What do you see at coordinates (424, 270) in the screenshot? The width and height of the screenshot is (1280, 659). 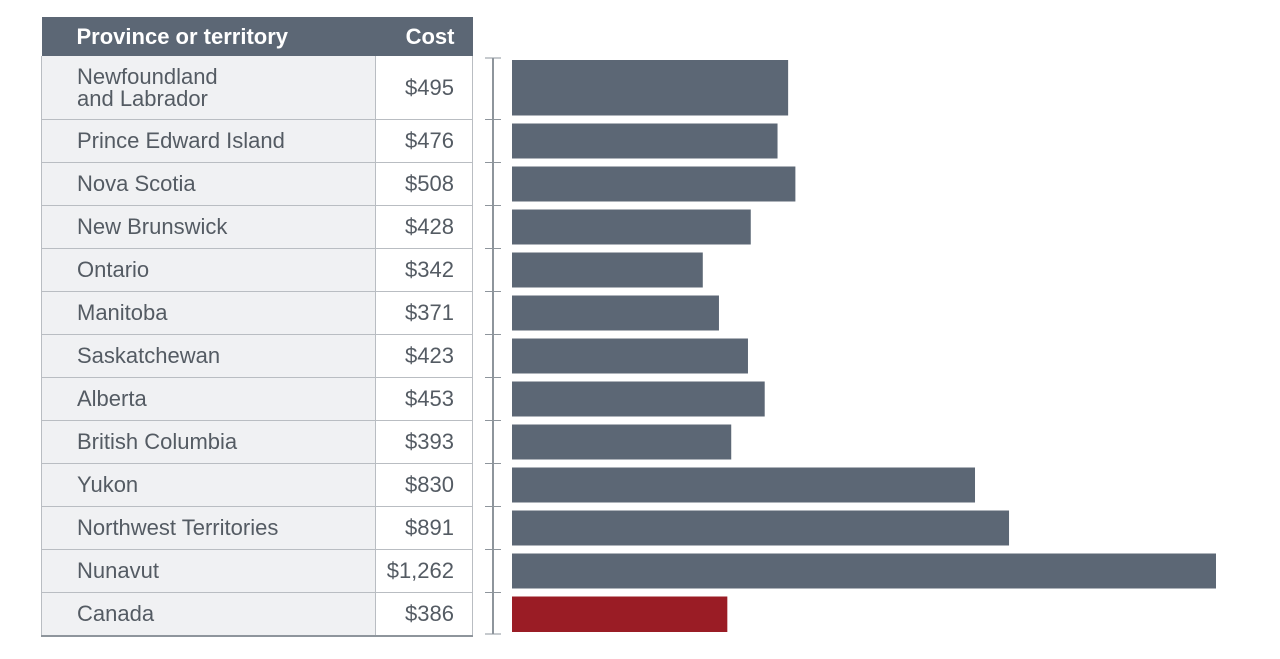 I see `province-cost: $342` at bounding box center [424, 270].